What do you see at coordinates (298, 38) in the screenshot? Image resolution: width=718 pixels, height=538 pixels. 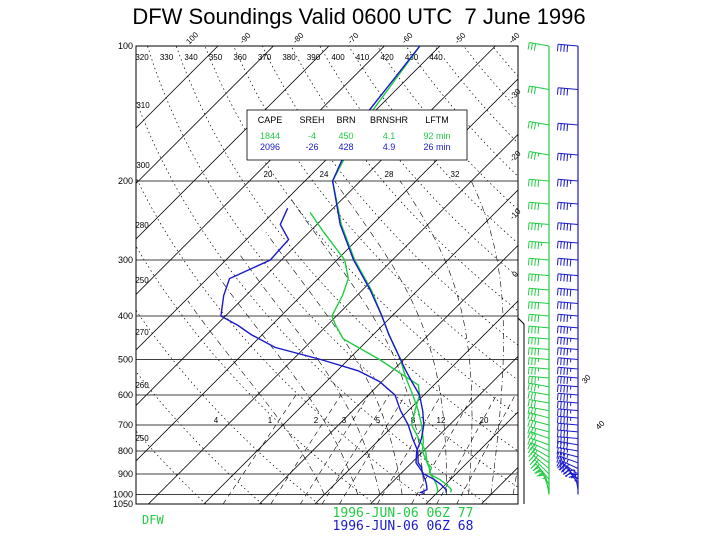 I see `isotherm-label: -80` at bounding box center [298, 38].